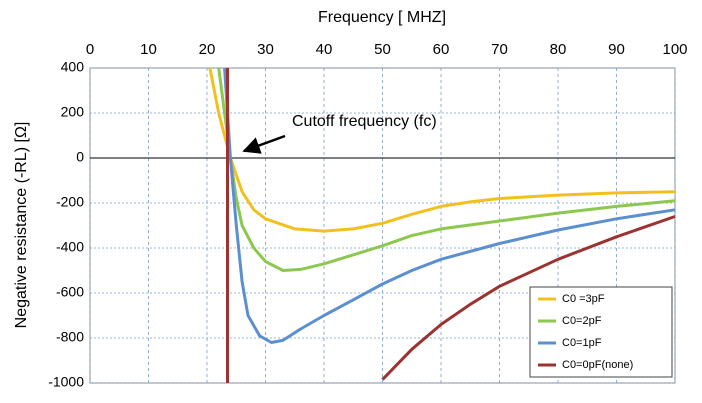  I want to click on y-tick-label: 400, so click(73, 67).